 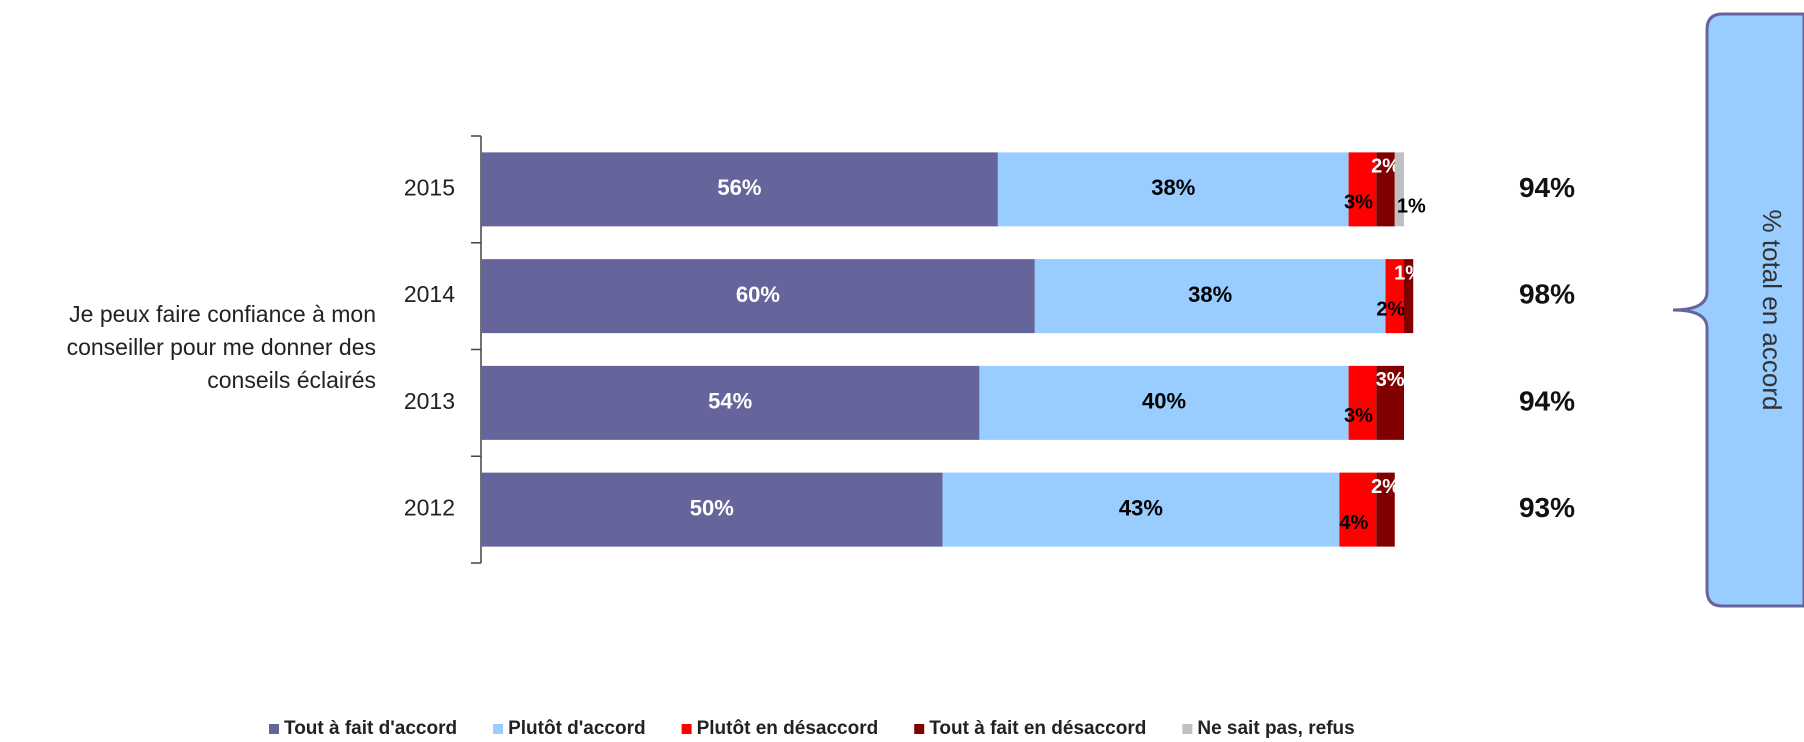 What do you see at coordinates (1772, 310) in the screenshot?
I see `total-caption: % total en accord` at bounding box center [1772, 310].